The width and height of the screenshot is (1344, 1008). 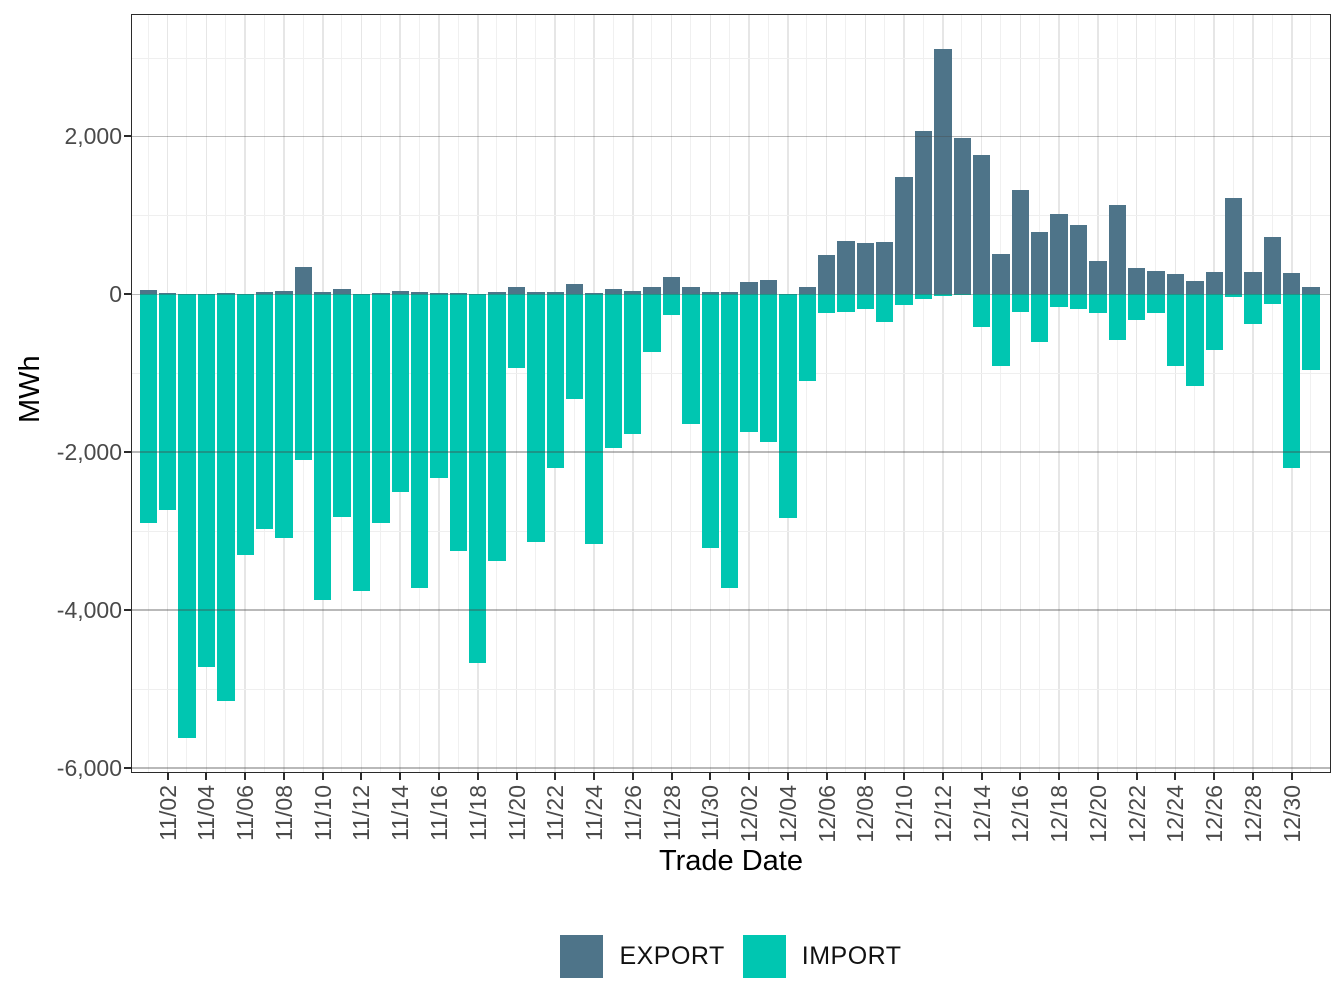 What do you see at coordinates (1175, 814) in the screenshot?
I see `x-tick-label: 12/24` at bounding box center [1175, 814].